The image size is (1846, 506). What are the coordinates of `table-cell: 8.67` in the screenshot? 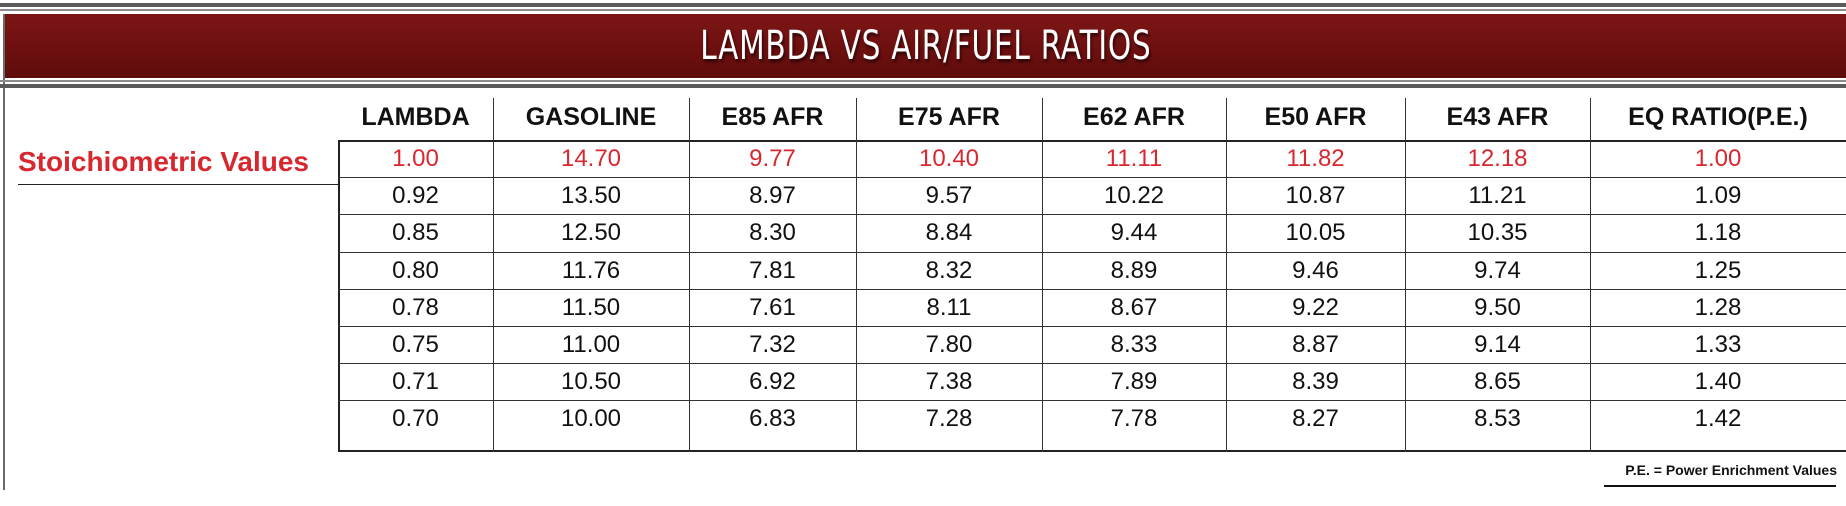 It's located at (1134, 307).